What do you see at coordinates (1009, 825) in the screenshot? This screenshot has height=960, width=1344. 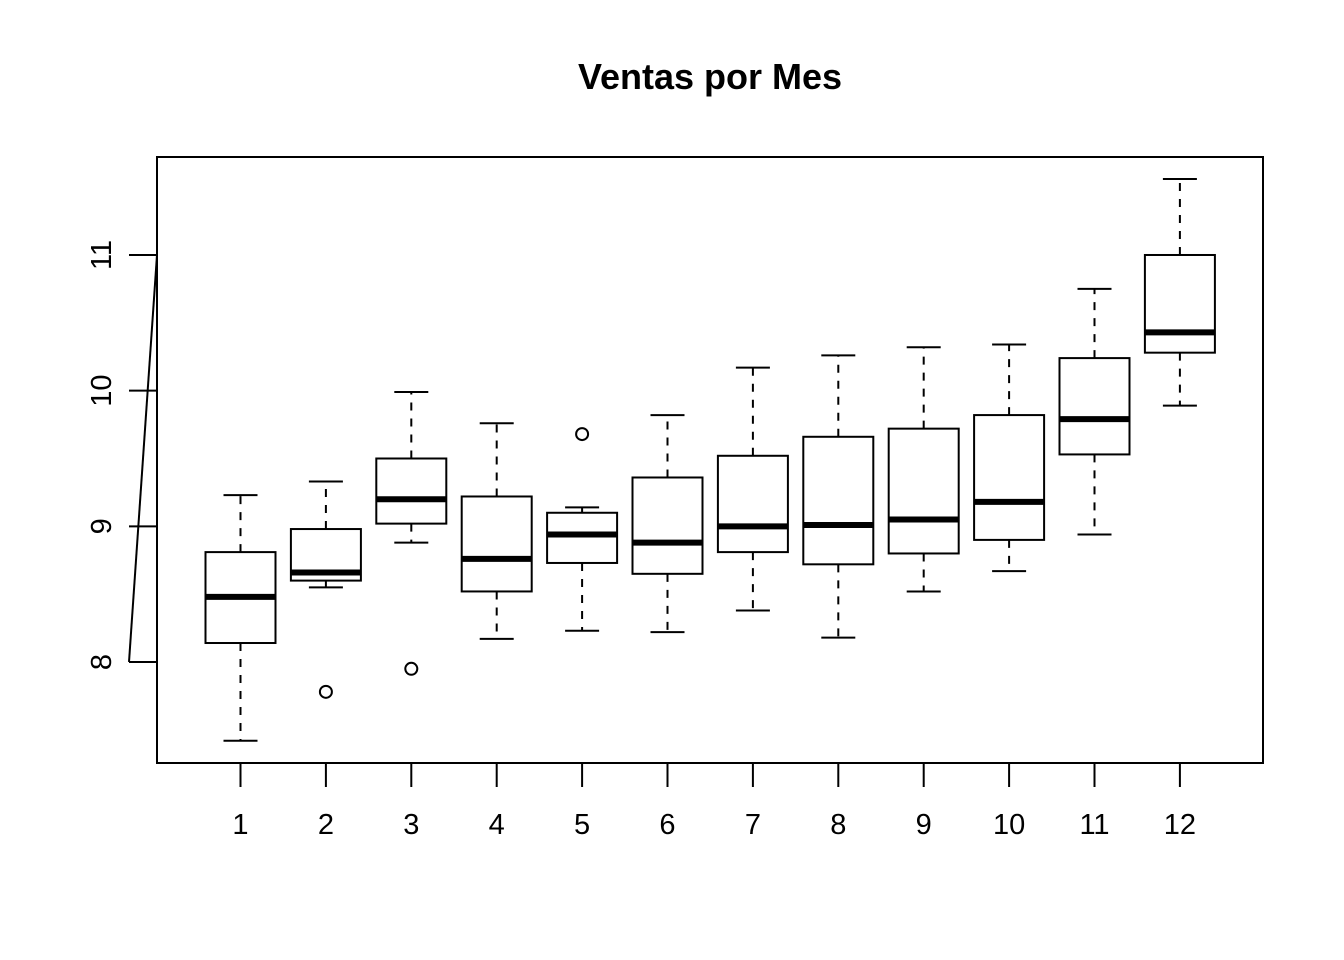 I see `x-tick-label: 10` at bounding box center [1009, 825].